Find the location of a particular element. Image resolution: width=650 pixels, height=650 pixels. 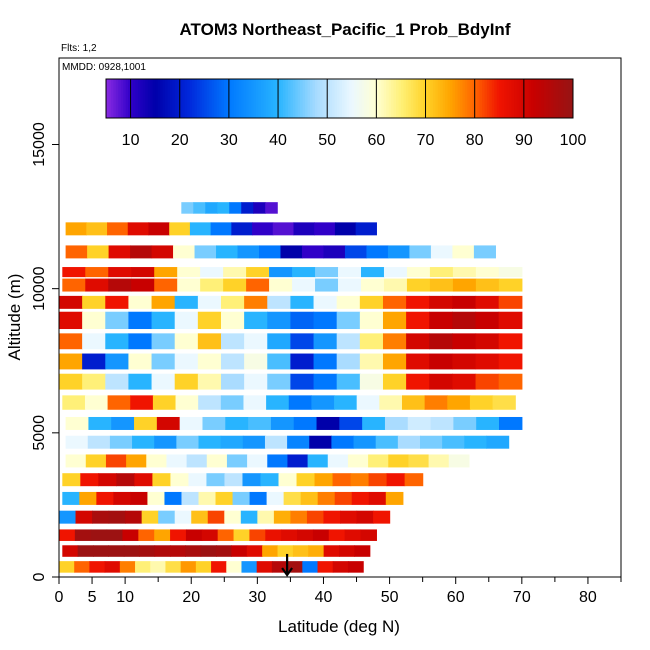

x-tick-label-6: 50 is located at coordinates (390, 597).